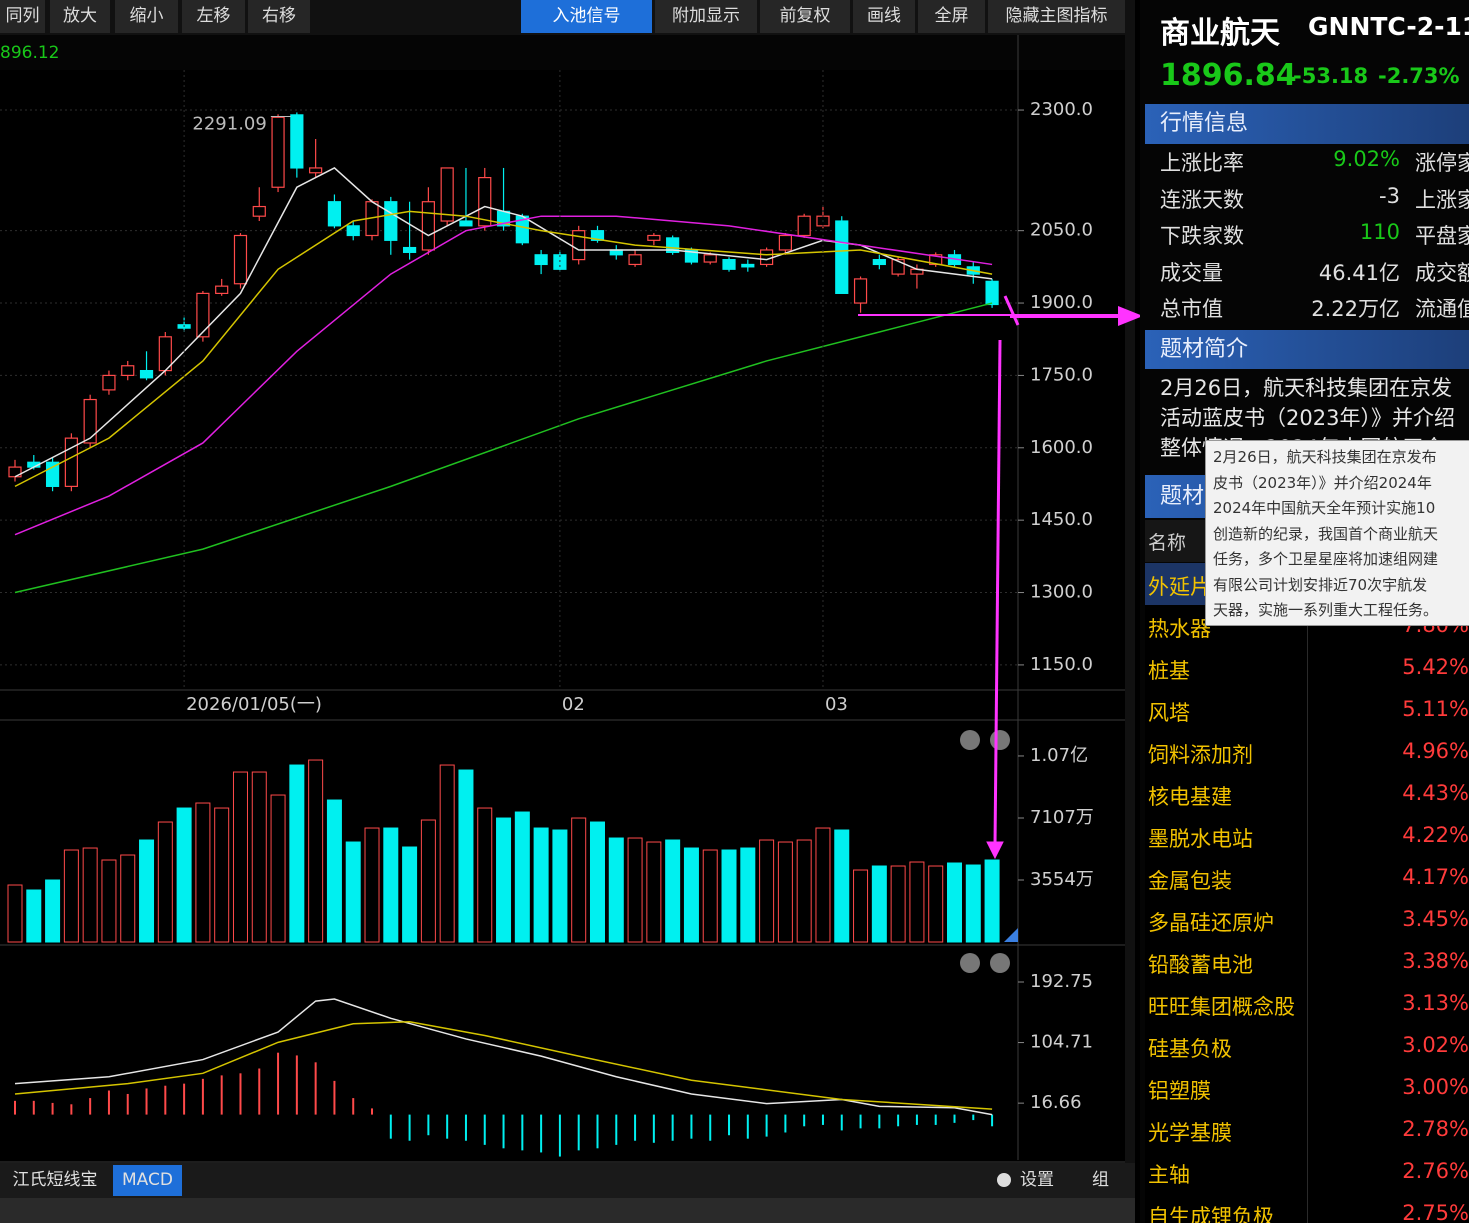 Image resolution: width=1469 pixels, height=1223 pixels. I want to click on x-tick-label: 02, so click(573, 704).